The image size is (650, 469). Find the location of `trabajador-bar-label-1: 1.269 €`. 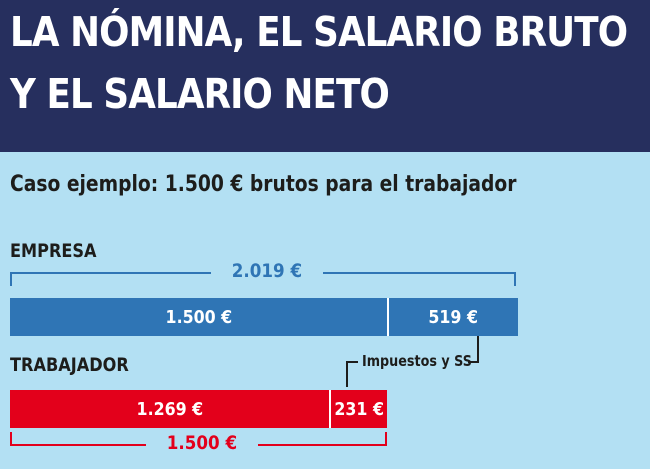

trabajador-bar-label-1: 1.269 € is located at coordinates (169, 409).